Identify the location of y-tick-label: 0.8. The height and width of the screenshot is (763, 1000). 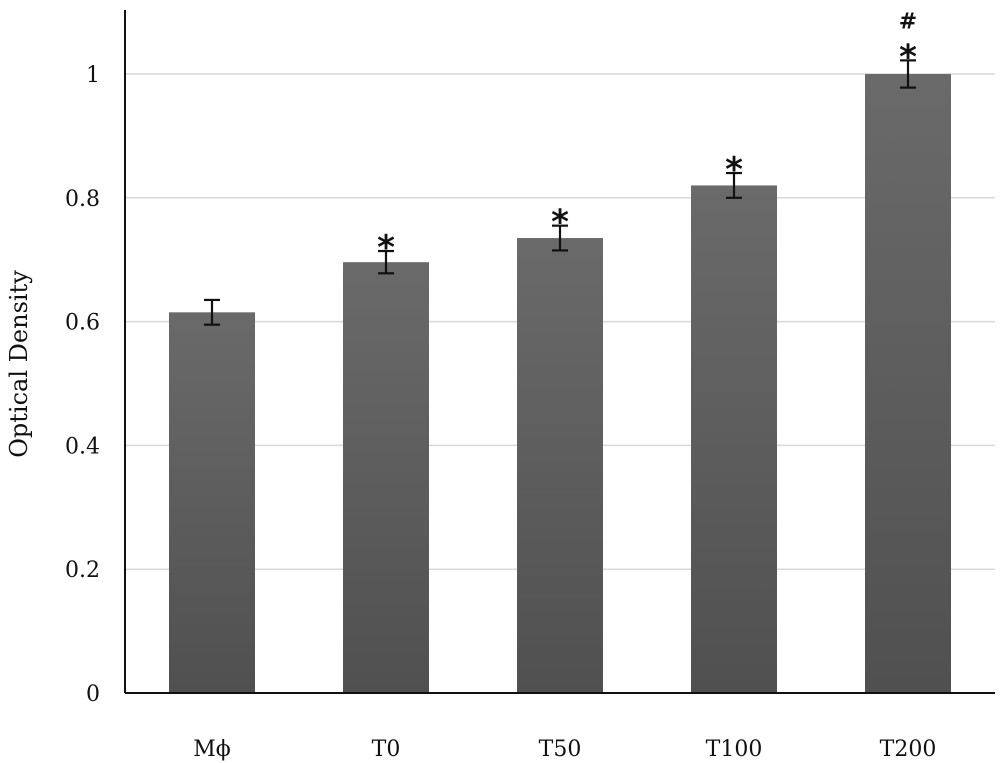
(82, 199).